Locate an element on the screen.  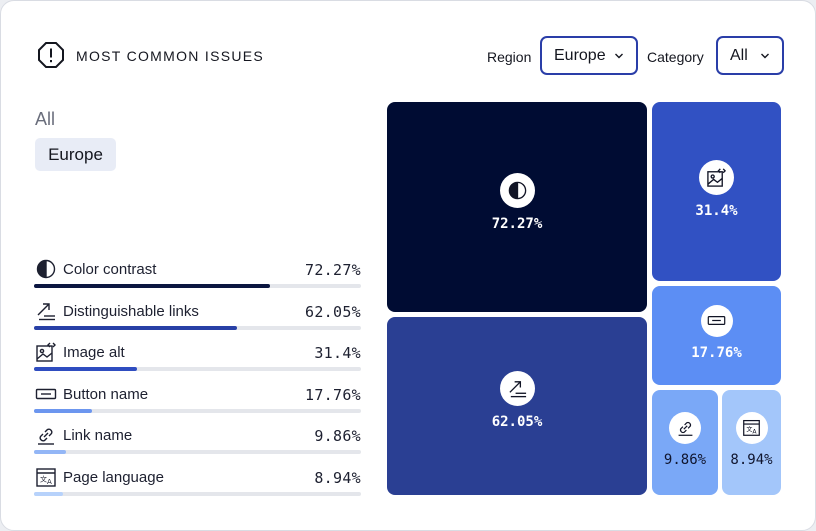
issue-name: Page language is located at coordinates (113, 477).